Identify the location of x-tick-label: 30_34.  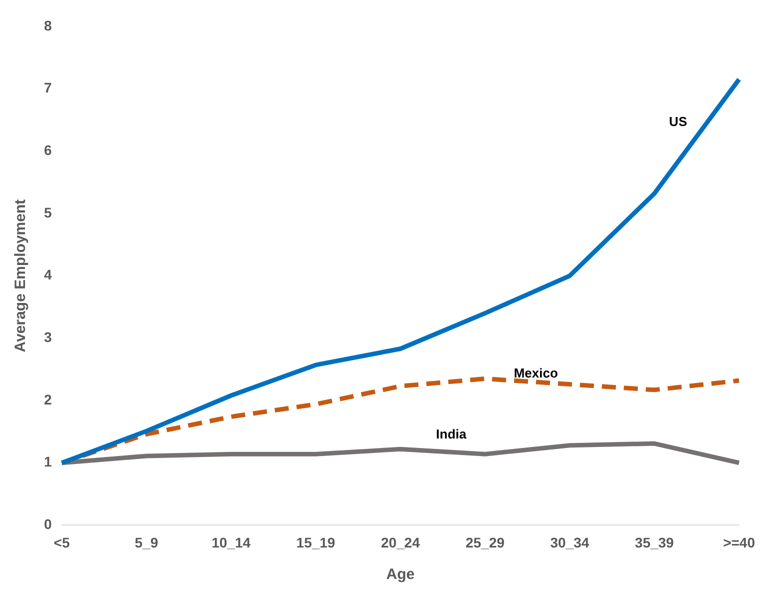
(570, 542).